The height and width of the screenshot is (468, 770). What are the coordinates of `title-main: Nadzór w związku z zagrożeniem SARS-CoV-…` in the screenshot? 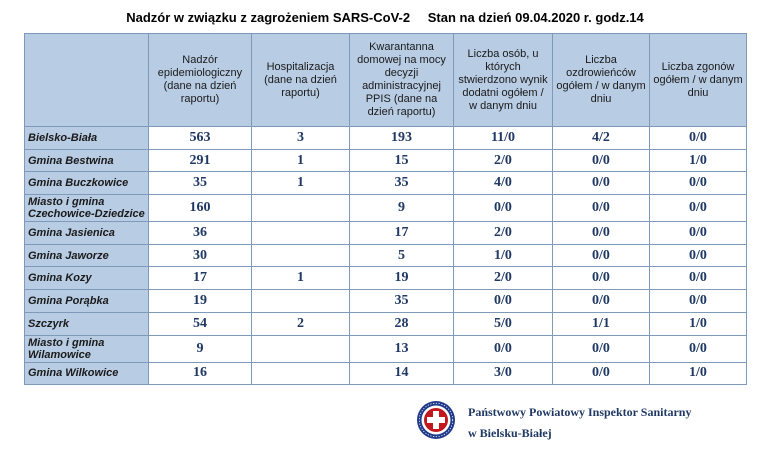 It's located at (268, 17).